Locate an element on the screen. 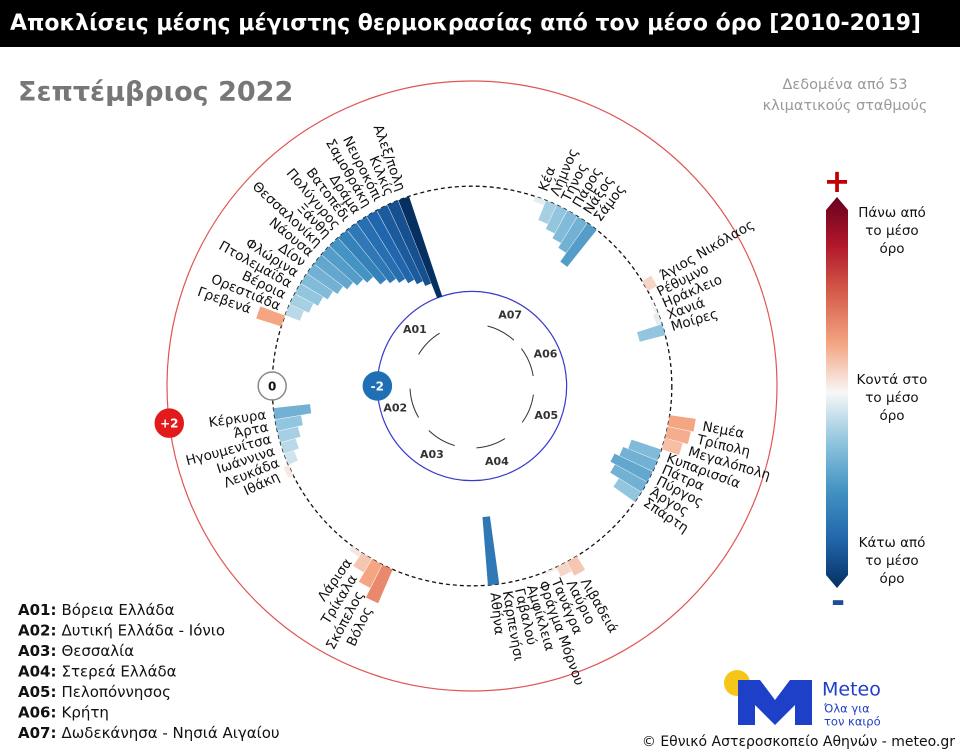 Image resolution: width=960 pixels, height=754 pixels. chart-subtitle: Σεπτέμβριος 2022 is located at coordinates (155, 92).